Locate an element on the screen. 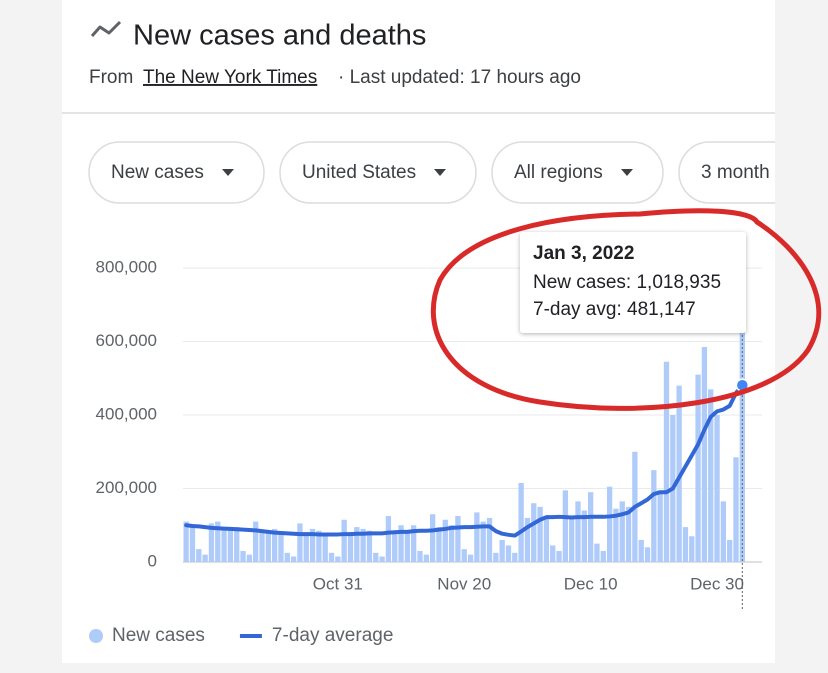  annotation-circle is located at coordinates (626, 309).